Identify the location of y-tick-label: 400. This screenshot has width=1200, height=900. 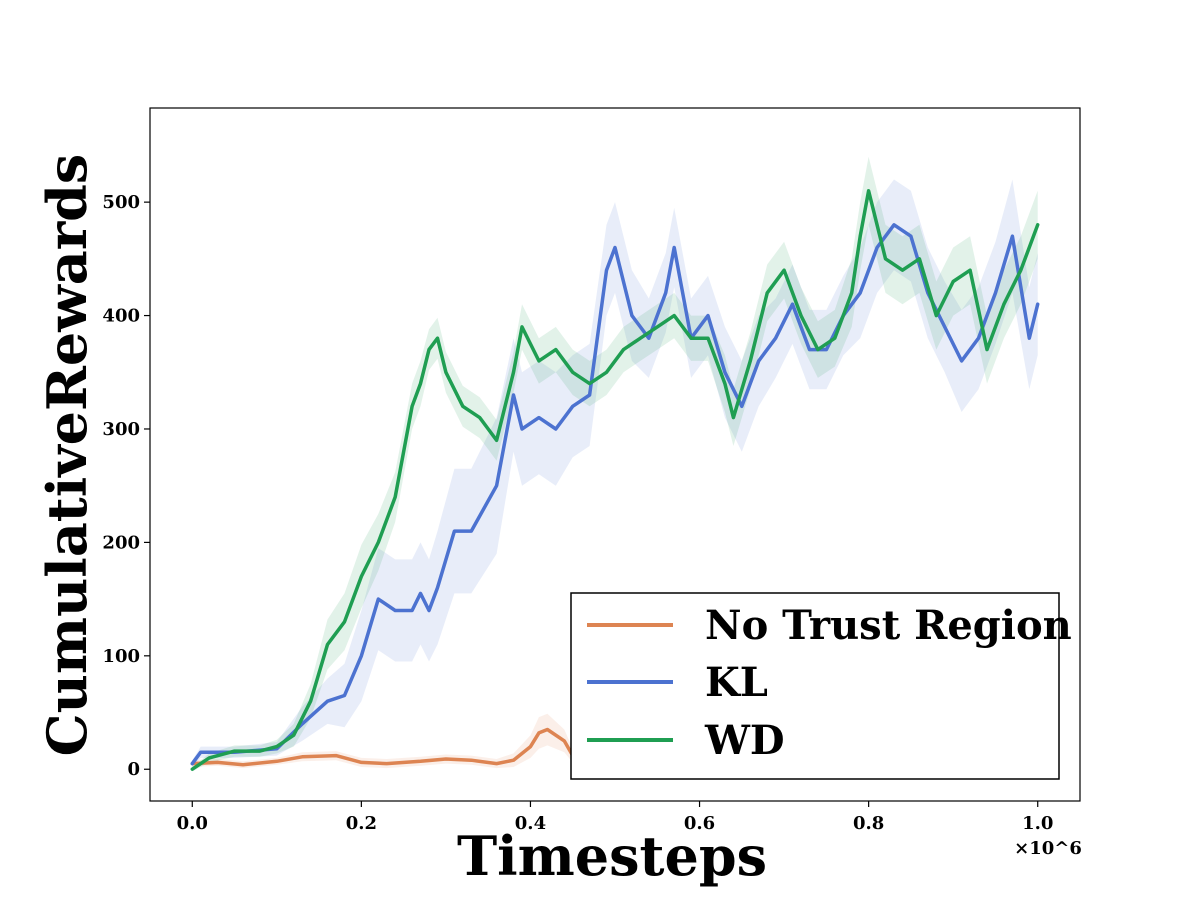
(121, 316).